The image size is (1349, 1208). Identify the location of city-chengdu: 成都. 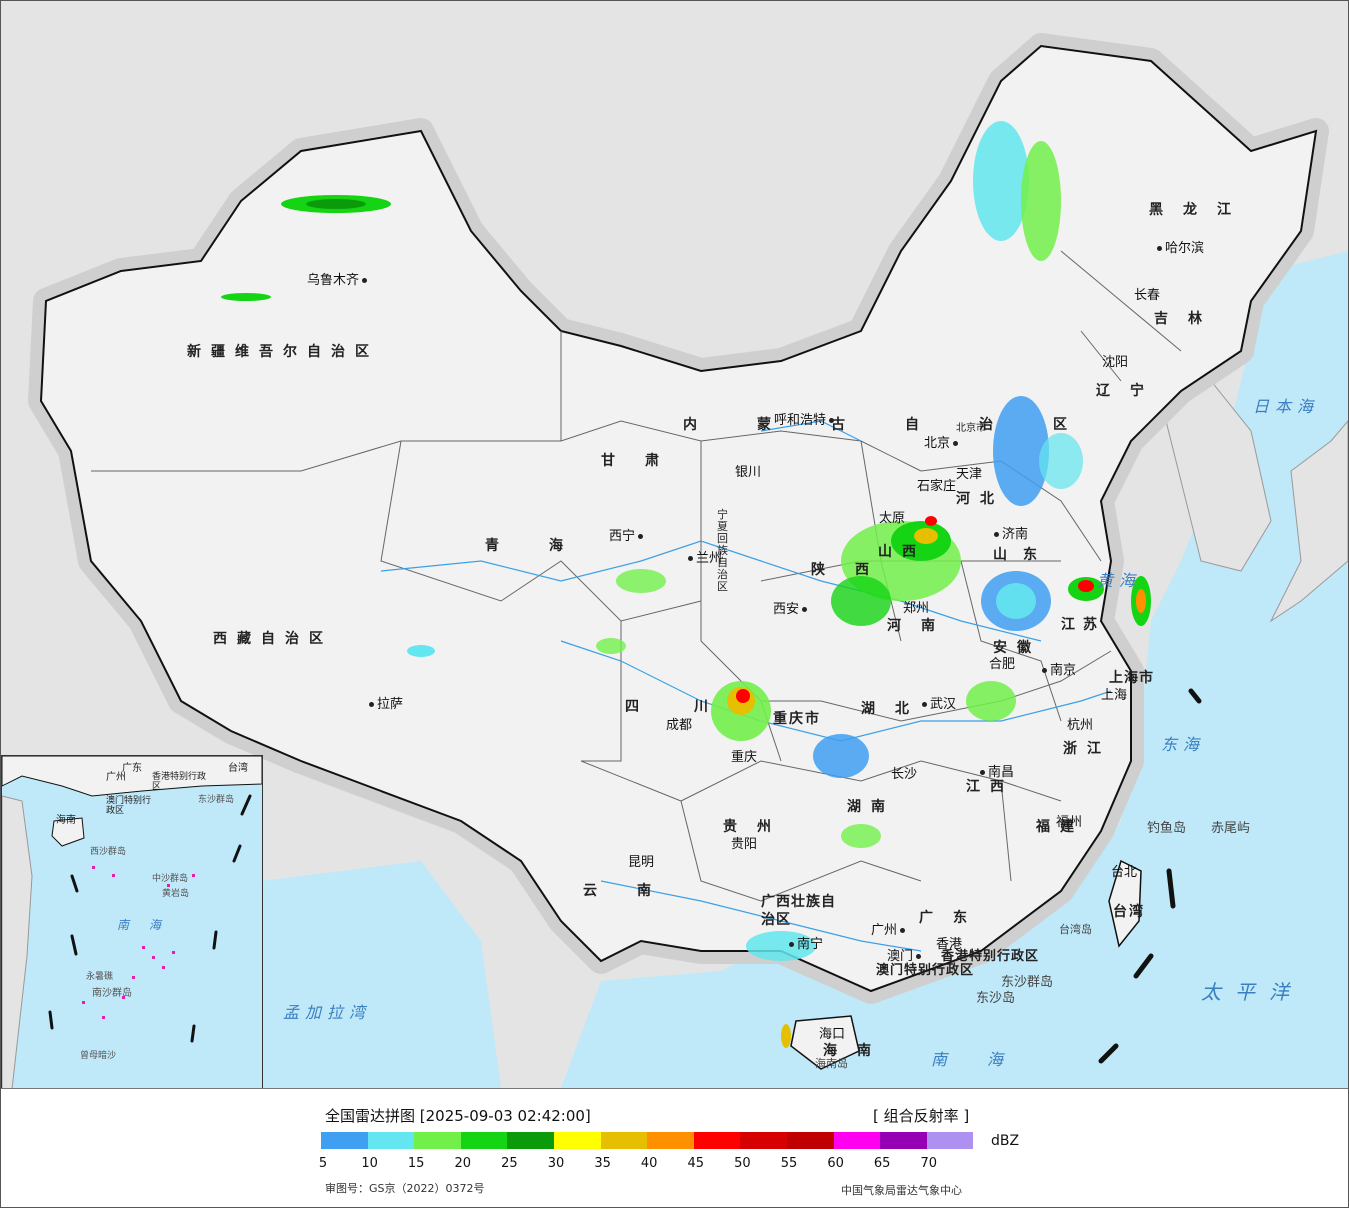
(679, 725).